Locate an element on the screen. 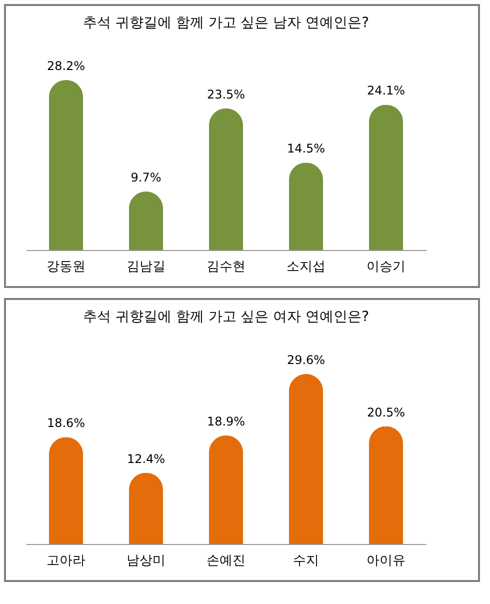 This screenshot has width=490, height=604. x-tick-label: 소지섭 is located at coordinates (306, 267).